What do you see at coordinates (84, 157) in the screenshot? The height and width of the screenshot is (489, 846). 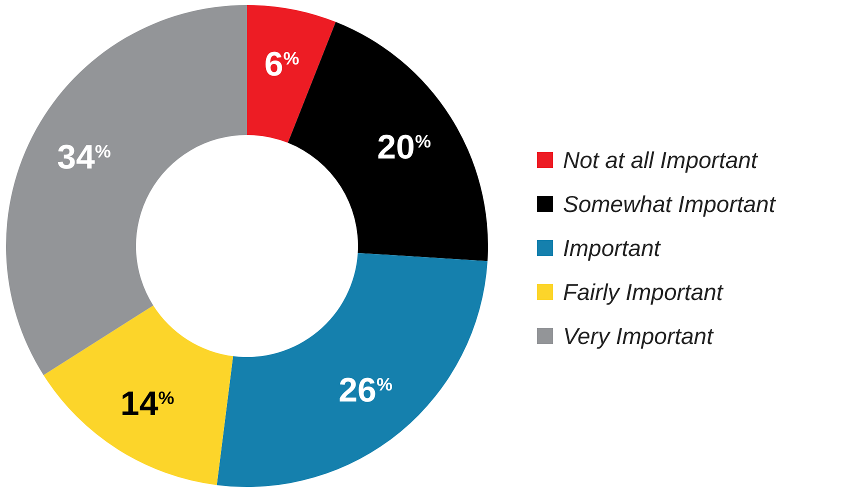 I see `data-label: 34$^{%}$` at bounding box center [84, 157].